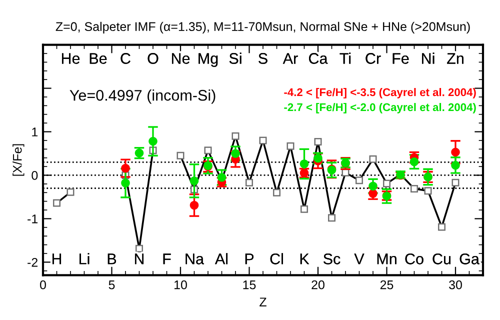 This screenshot has width=500, height=320. I want to click on annotation: Ne, so click(181, 58).